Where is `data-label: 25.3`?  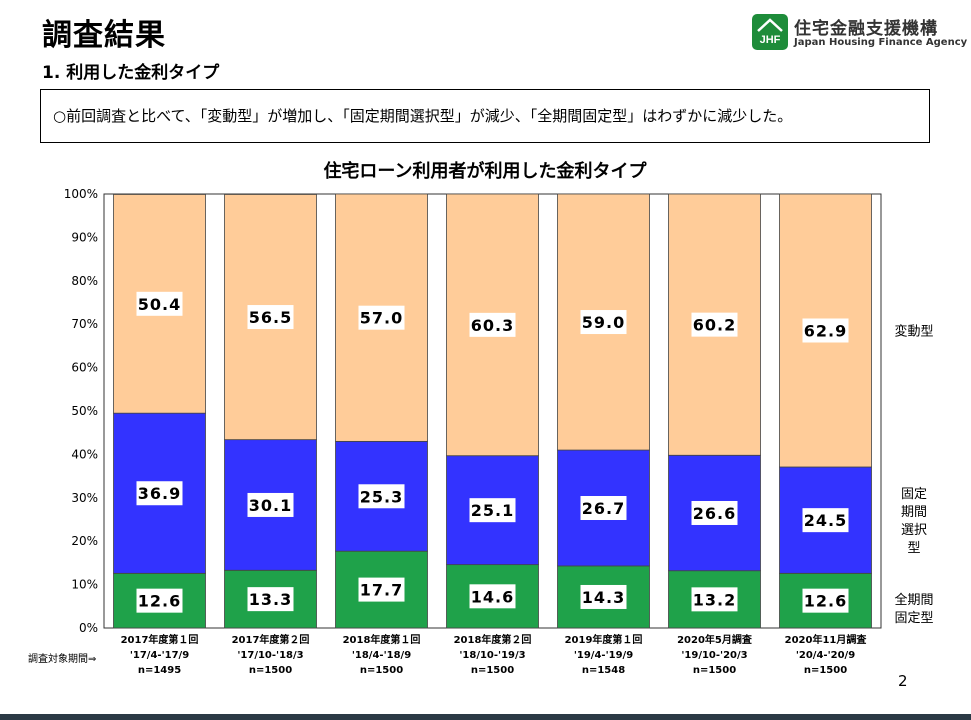 data-label: 25.3 is located at coordinates (381, 496).